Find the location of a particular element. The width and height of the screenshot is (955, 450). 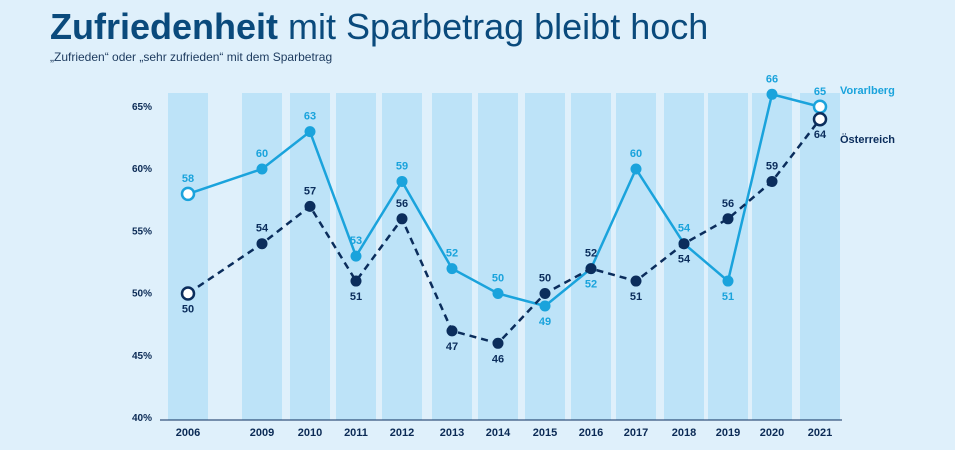

x-tick-label: 2011 is located at coordinates (356, 433).